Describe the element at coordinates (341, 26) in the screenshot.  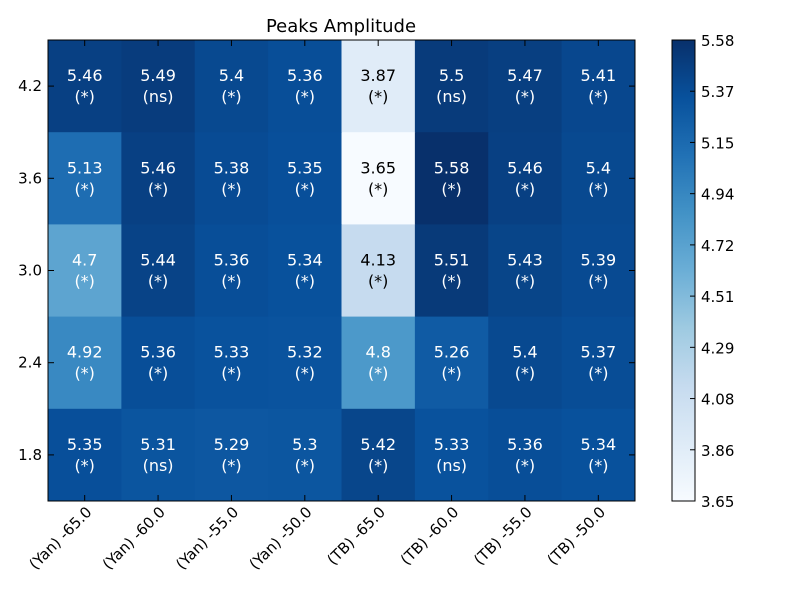
I see `chart-title: Peaks Amplitude` at that location.